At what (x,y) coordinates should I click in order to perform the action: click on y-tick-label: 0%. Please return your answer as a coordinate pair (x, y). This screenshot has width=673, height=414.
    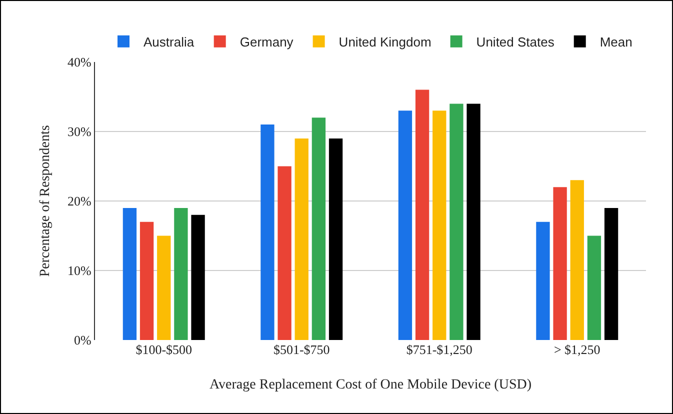
    Looking at the image, I should click on (83, 340).